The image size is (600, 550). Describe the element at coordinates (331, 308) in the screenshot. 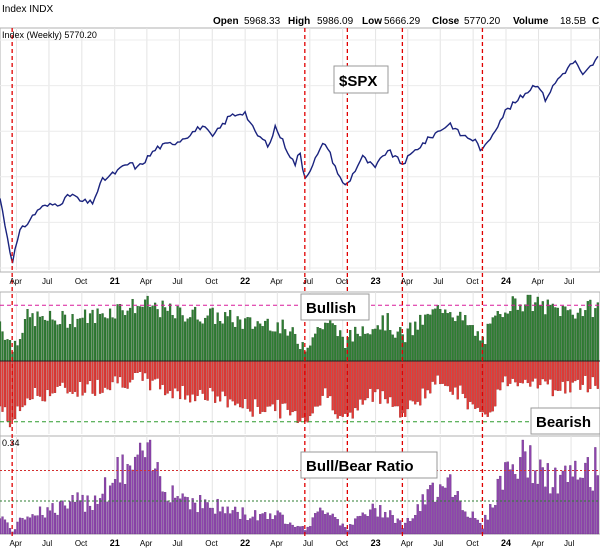

I see `bullish-label: Bullish` at that location.